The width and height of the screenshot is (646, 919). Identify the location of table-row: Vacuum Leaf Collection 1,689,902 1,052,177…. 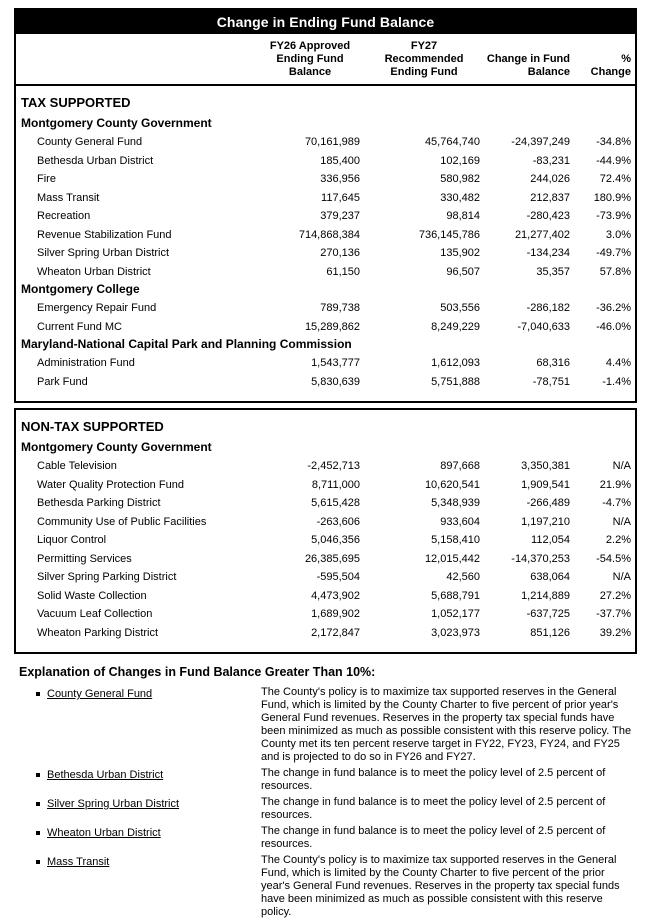
(325, 614).